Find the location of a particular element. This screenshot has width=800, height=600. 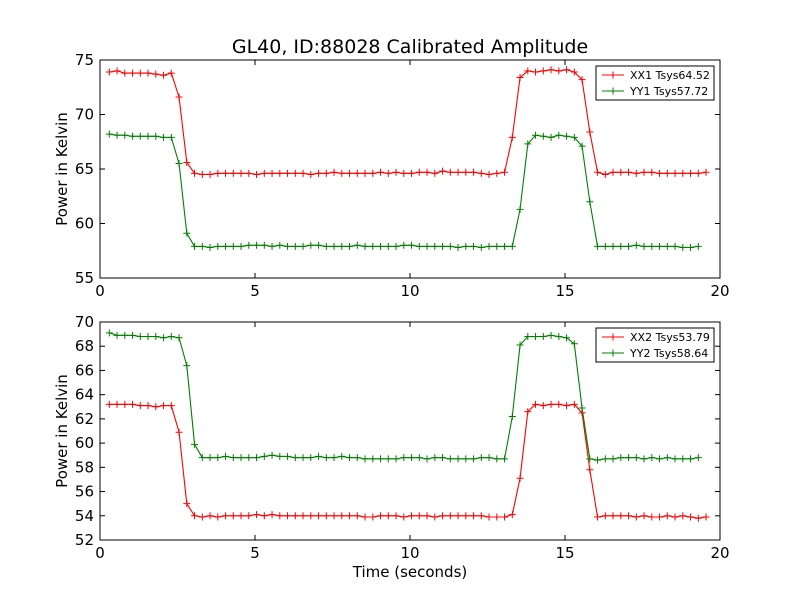

legend-label: YY1 Tsys57.72 is located at coordinates (668, 91).